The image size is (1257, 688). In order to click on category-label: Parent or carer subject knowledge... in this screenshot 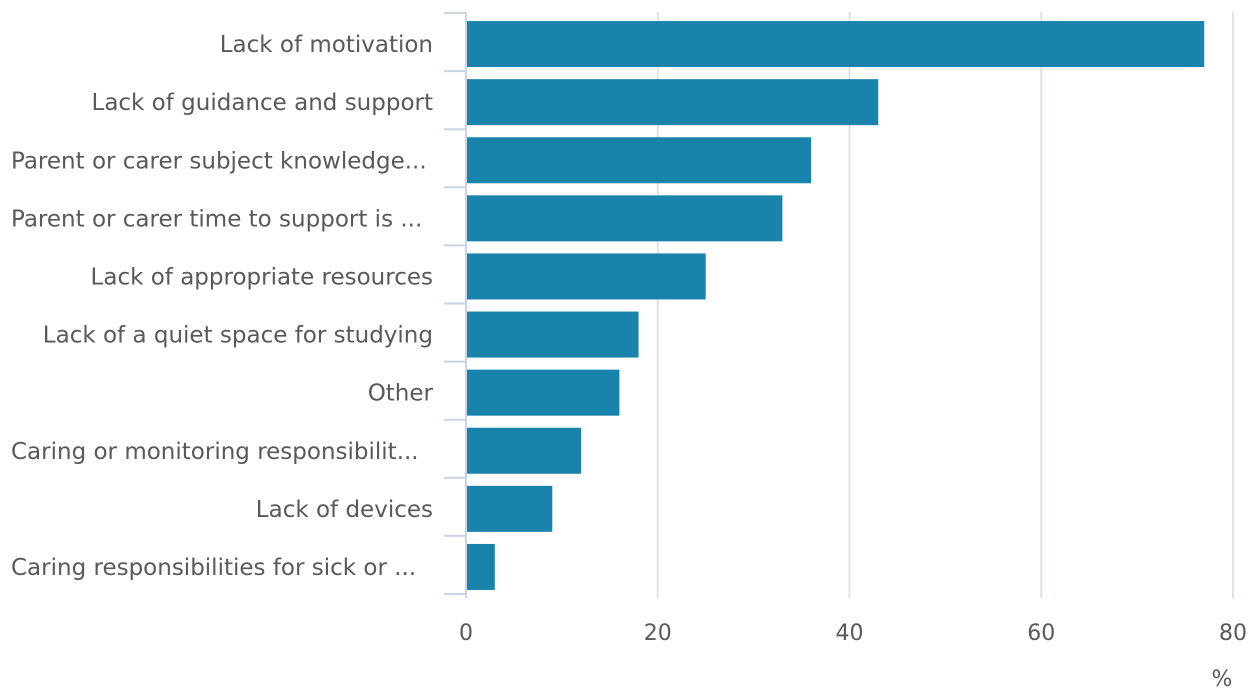, I will do `click(219, 161)`.